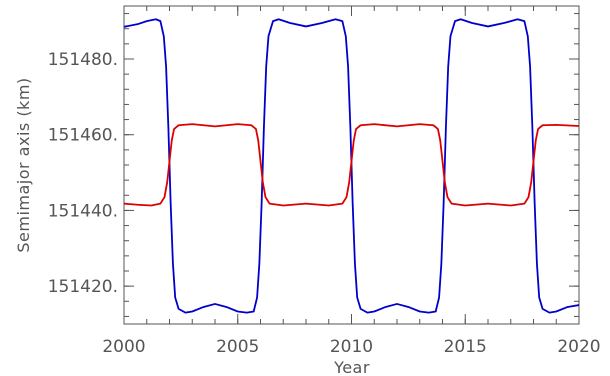 The width and height of the screenshot is (610, 376). Describe the element at coordinates (351, 367) in the screenshot. I see `x-axis-title: Year` at that location.